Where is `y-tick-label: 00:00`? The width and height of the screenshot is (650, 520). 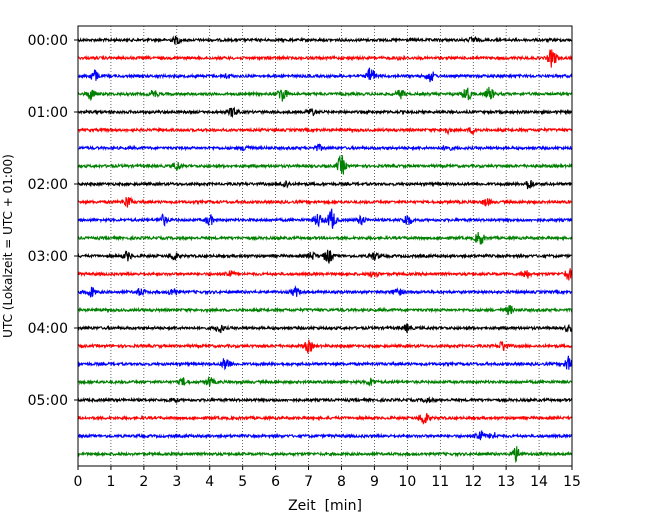 y-tick-label: 00:00 is located at coordinates (48, 41).